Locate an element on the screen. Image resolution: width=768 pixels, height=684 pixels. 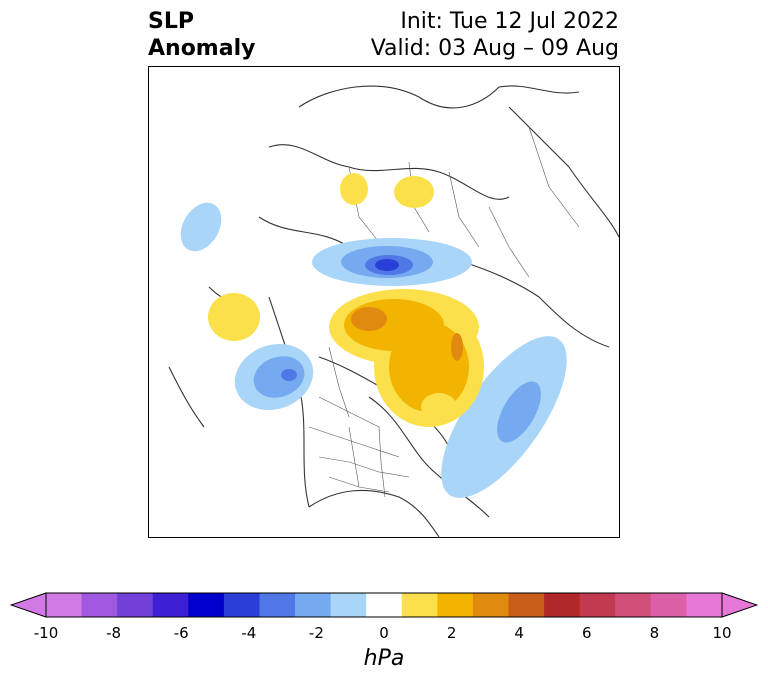
colorbar-tick-label: -8 is located at coordinates (114, 633).